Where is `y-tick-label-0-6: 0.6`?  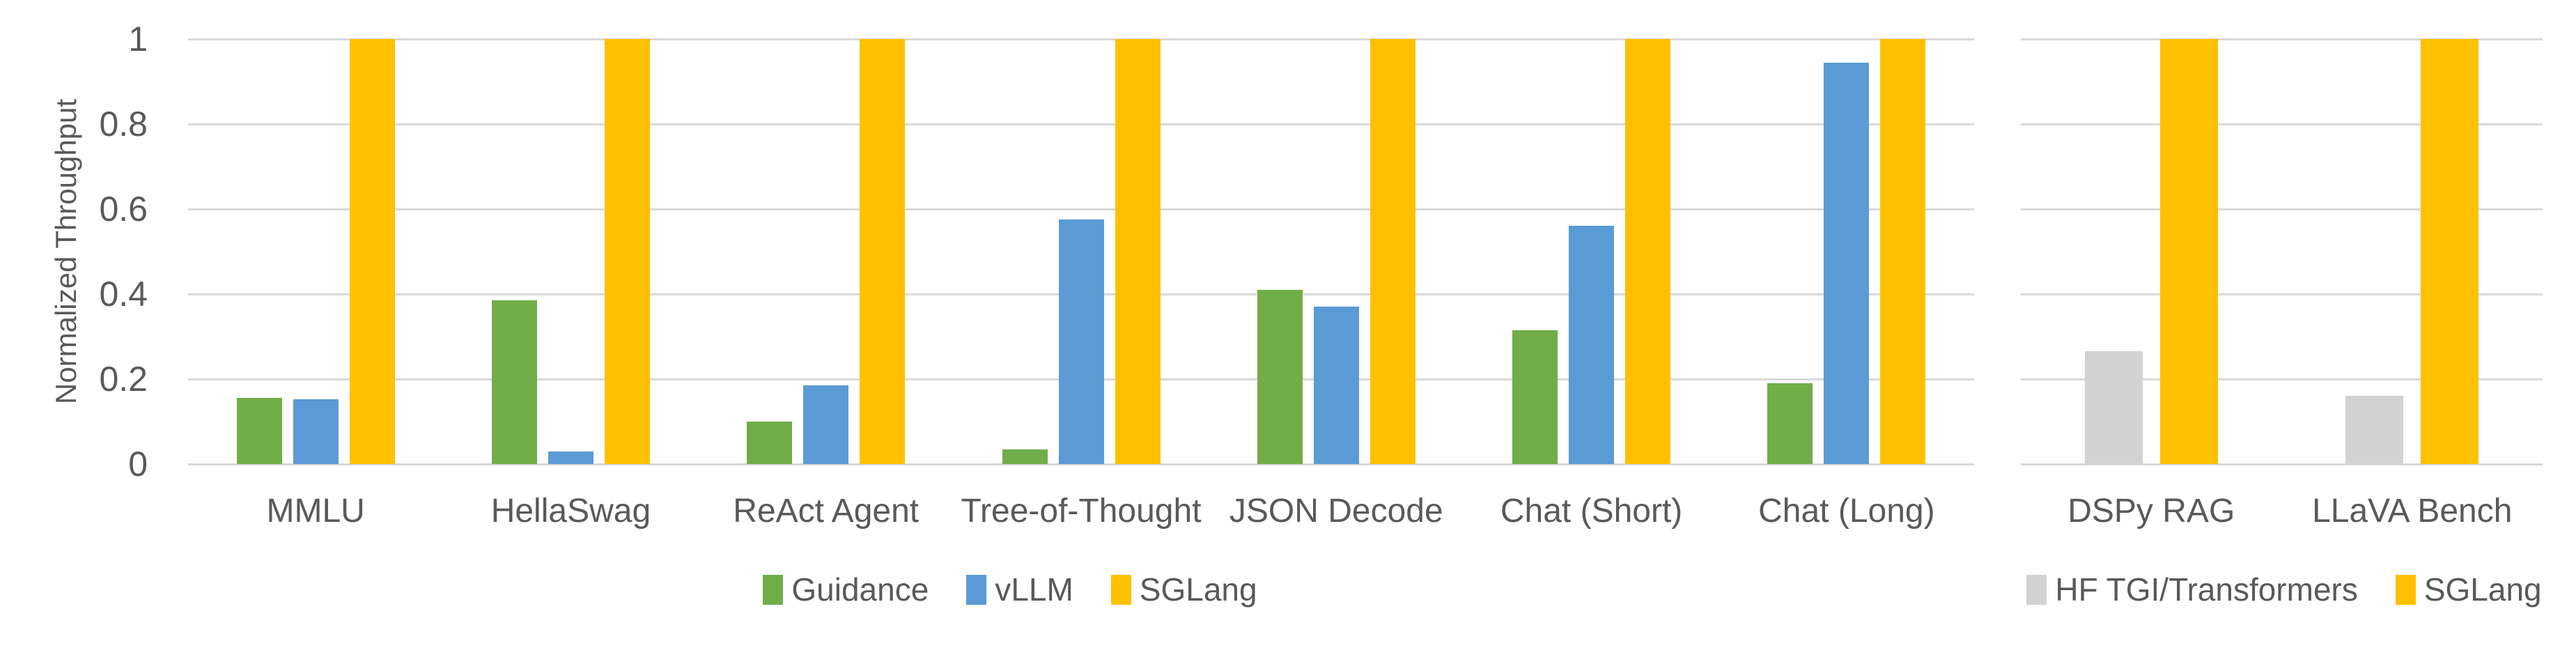
y-tick-label-0-6: 0.6 is located at coordinates (123, 209).